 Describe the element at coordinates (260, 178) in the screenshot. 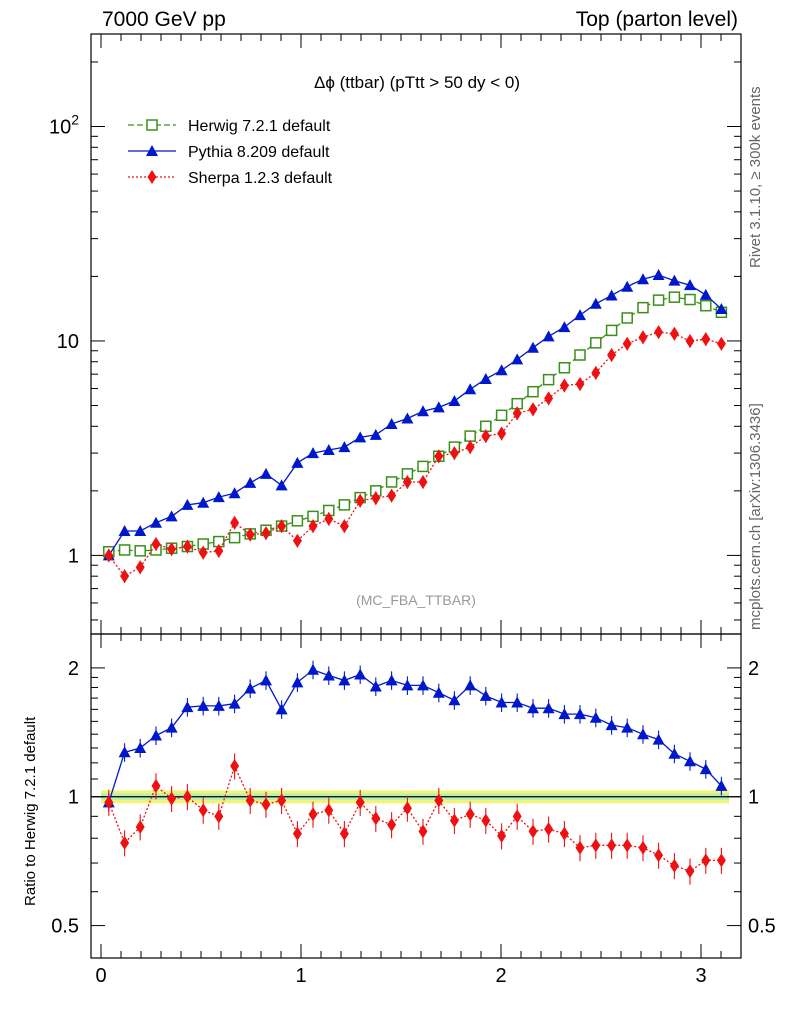

I see `legend-label-sherpa: Sherpa 1.2.3 default` at that location.